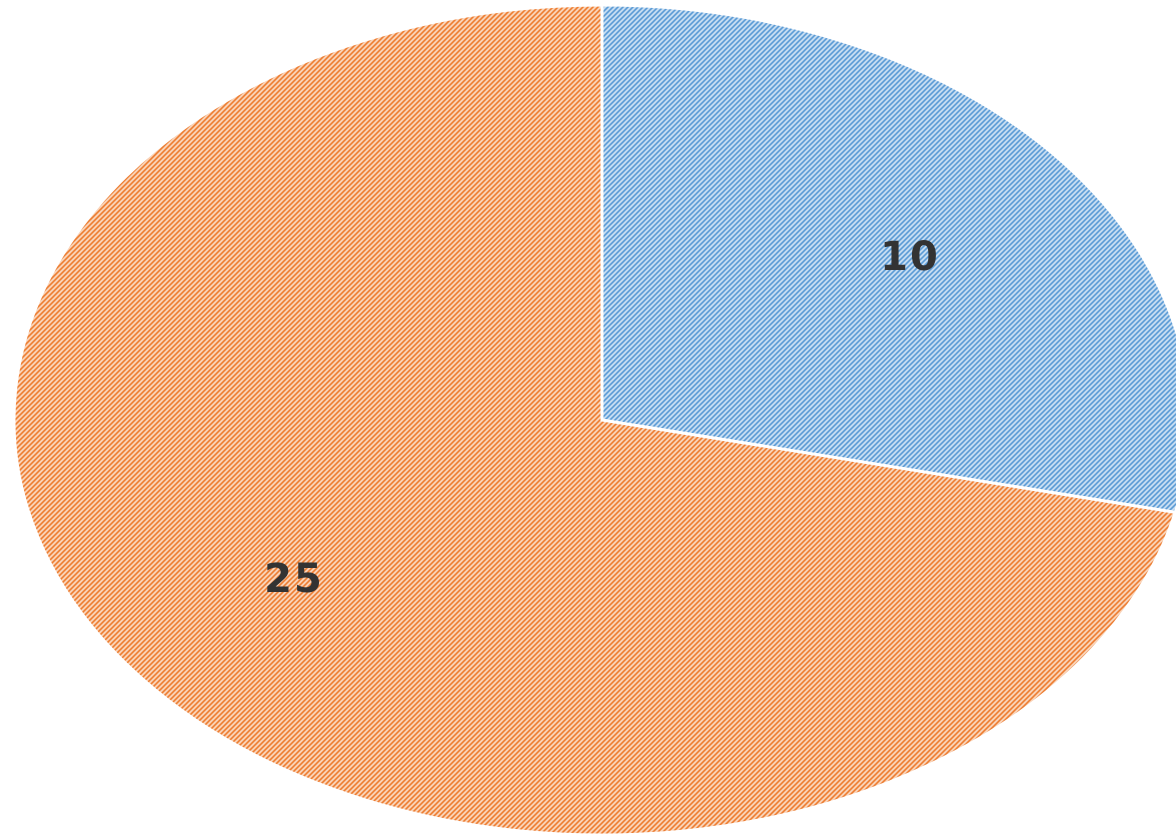 Image resolution: width=1176 pixels, height=838 pixels. I want to click on data-label: 10, so click(910, 257).